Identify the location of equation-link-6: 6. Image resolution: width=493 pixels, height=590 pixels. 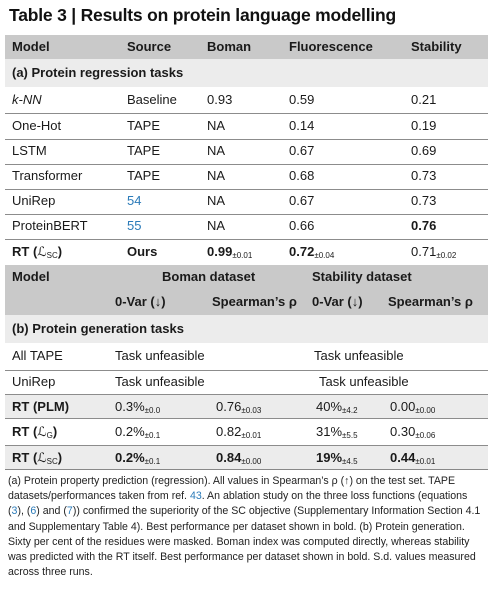
(33, 511).